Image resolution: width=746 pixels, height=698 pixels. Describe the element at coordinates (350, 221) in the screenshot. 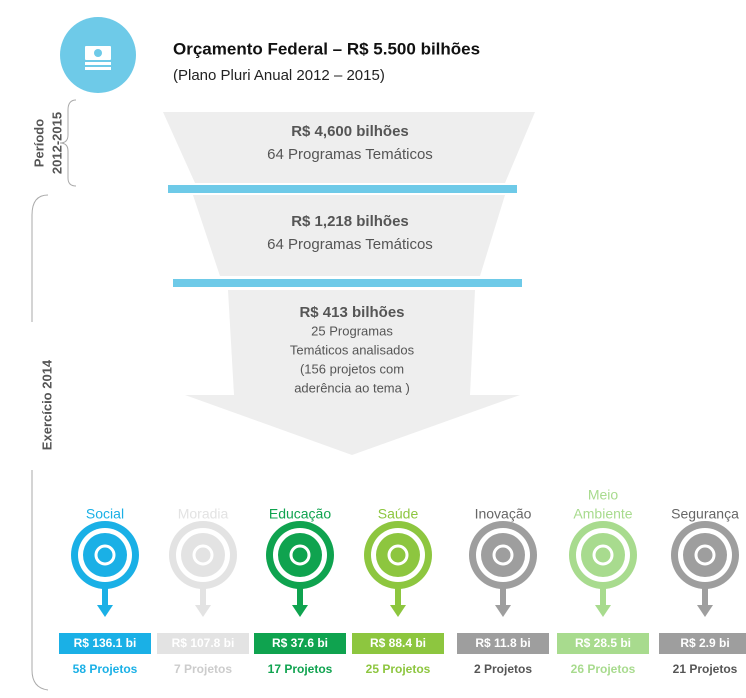

I see `stage-amount: R$ 1,218 bilhões` at that location.